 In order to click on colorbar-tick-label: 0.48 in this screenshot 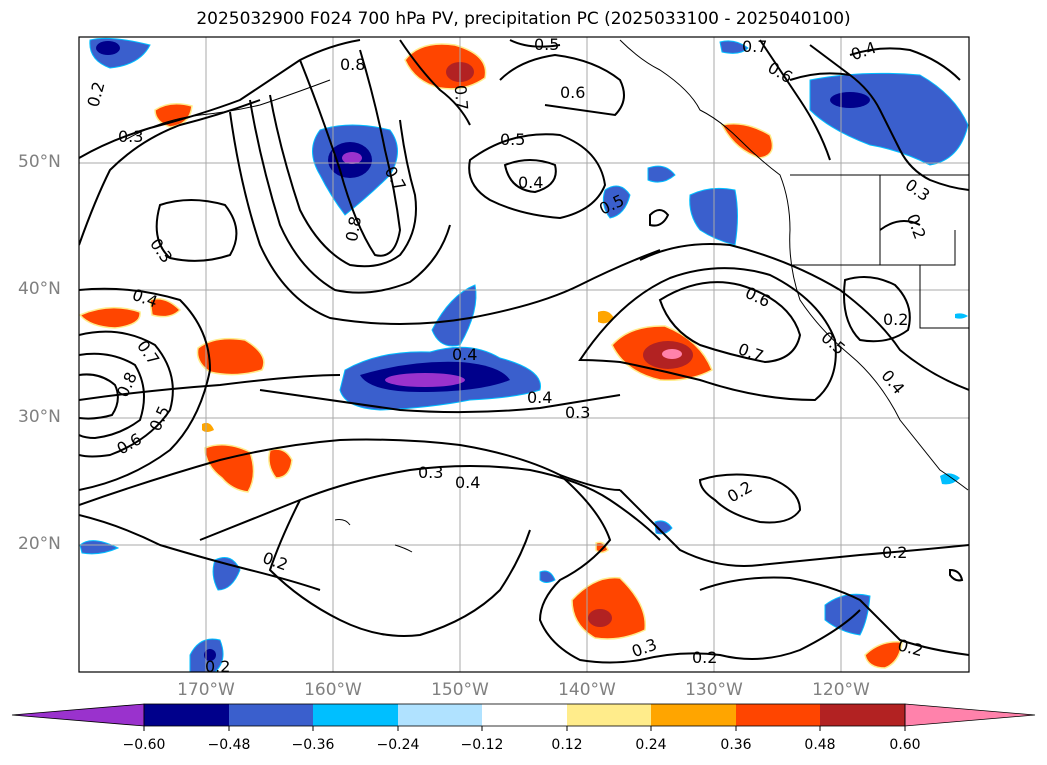, I will do `click(820, 745)`.